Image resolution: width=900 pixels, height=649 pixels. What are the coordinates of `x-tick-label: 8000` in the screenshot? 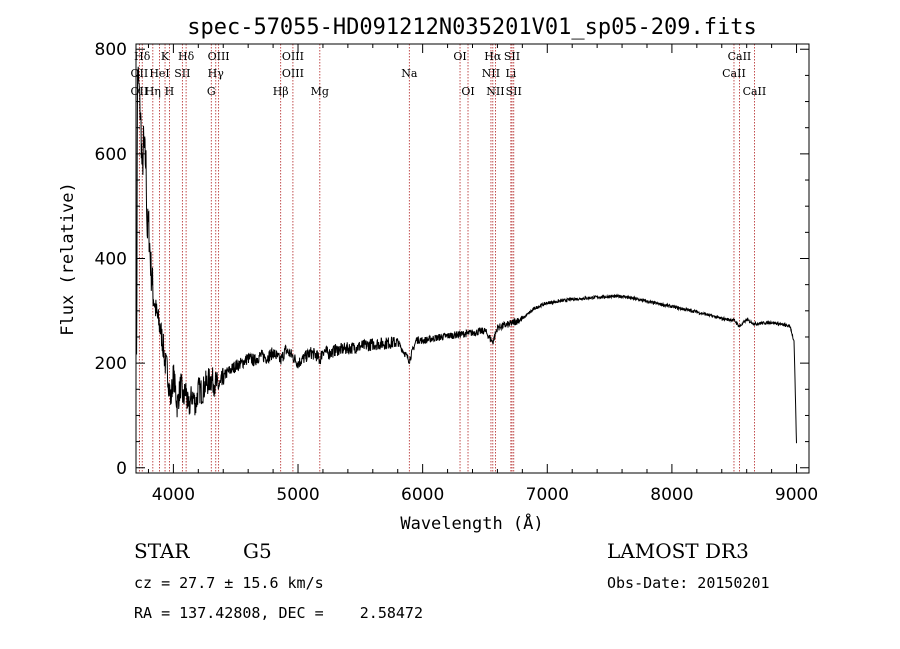 It's located at (671, 495).